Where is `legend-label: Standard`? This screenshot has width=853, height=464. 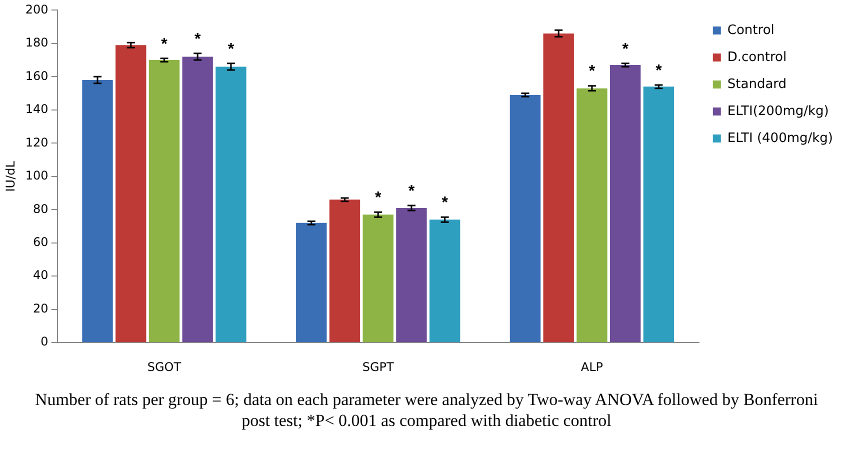
legend-label: Standard is located at coordinates (757, 84).